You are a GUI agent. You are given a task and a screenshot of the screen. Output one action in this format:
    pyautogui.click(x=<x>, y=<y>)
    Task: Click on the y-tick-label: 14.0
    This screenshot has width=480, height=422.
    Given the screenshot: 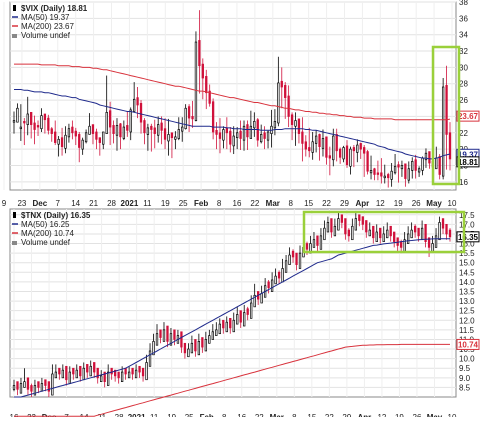 What is the action you would take?
    pyautogui.click(x=467, y=282)
    